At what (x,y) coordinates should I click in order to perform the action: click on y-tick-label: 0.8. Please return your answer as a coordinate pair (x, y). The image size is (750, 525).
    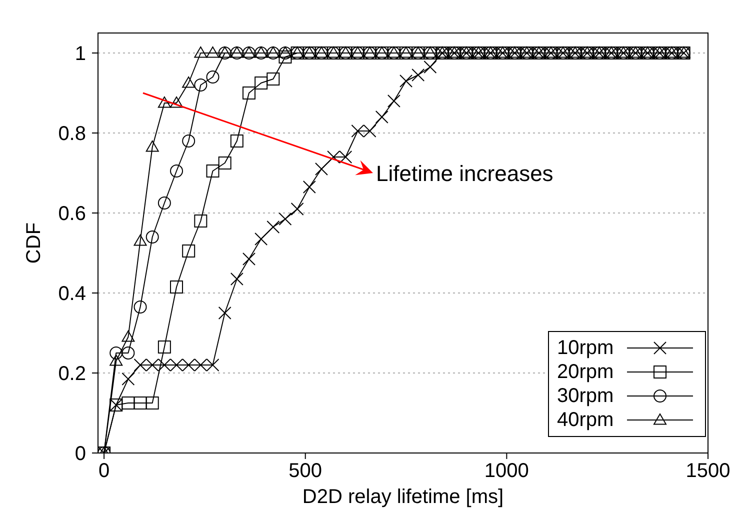
    Looking at the image, I should click on (72, 134).